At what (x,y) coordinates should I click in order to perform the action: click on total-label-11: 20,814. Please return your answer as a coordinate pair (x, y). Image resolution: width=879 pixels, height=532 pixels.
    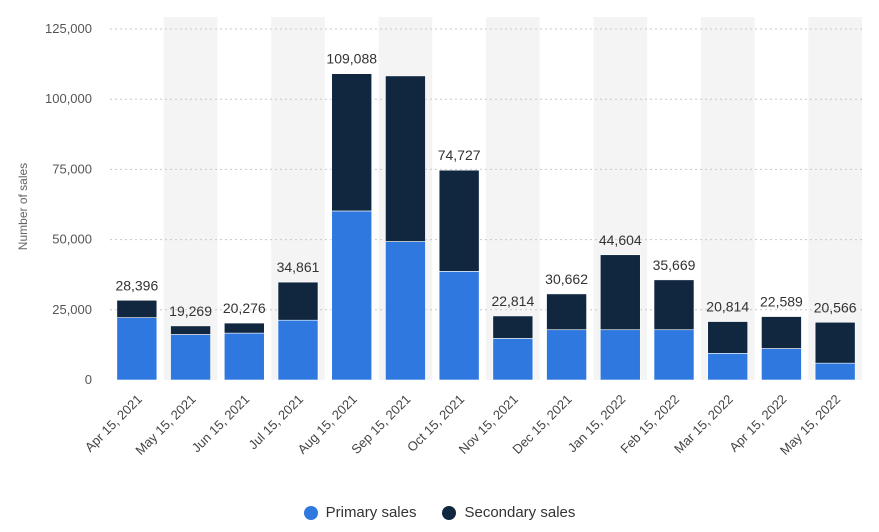
    Looking at the image, I should click on (727, 307).